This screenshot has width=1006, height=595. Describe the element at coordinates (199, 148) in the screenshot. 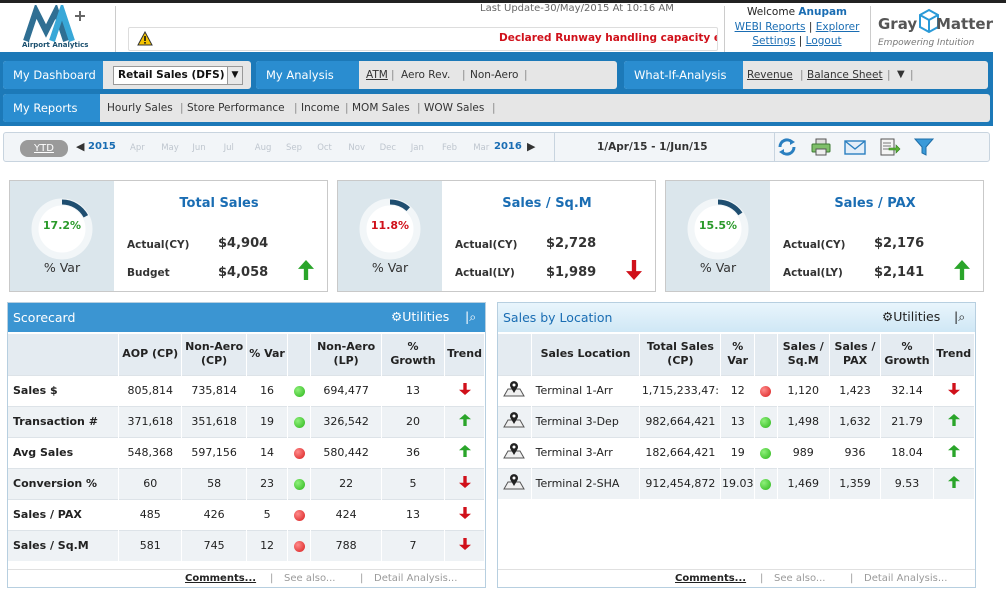

I see `month-jun: Jun` at that location.